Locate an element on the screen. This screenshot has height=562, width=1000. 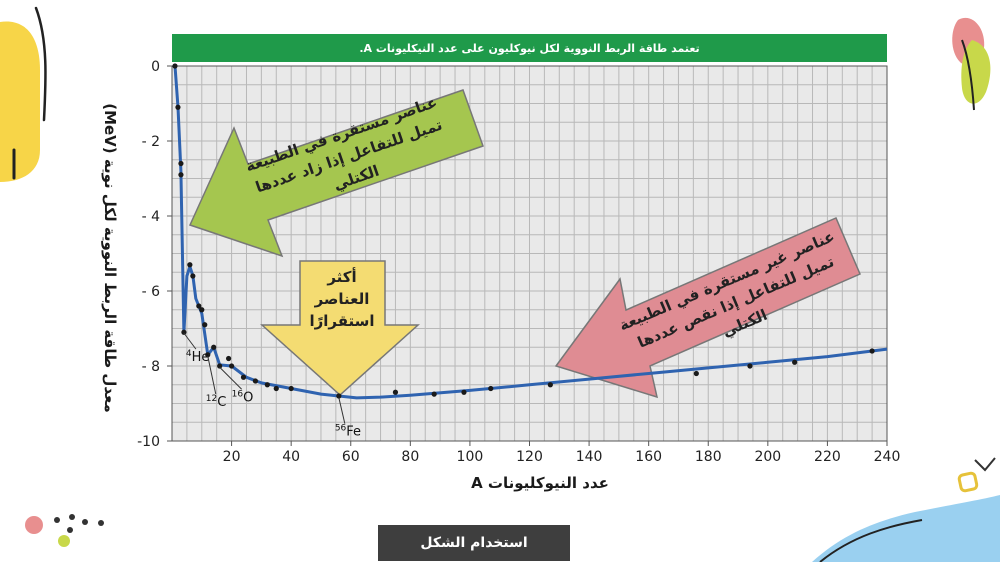
y-axis-label: معدل طاقة الربط النووية لكل نوية (MeV) is located at coordinates (110, 258).